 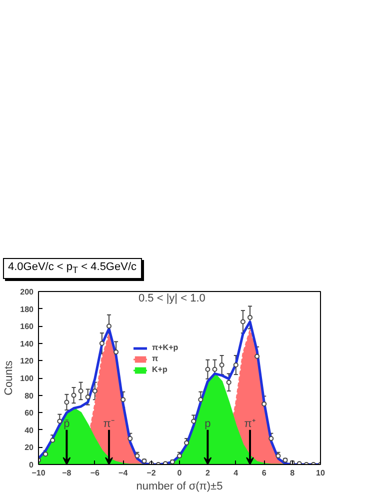 I want to click on x-tick-label: 0, so click(x=179, y=473).